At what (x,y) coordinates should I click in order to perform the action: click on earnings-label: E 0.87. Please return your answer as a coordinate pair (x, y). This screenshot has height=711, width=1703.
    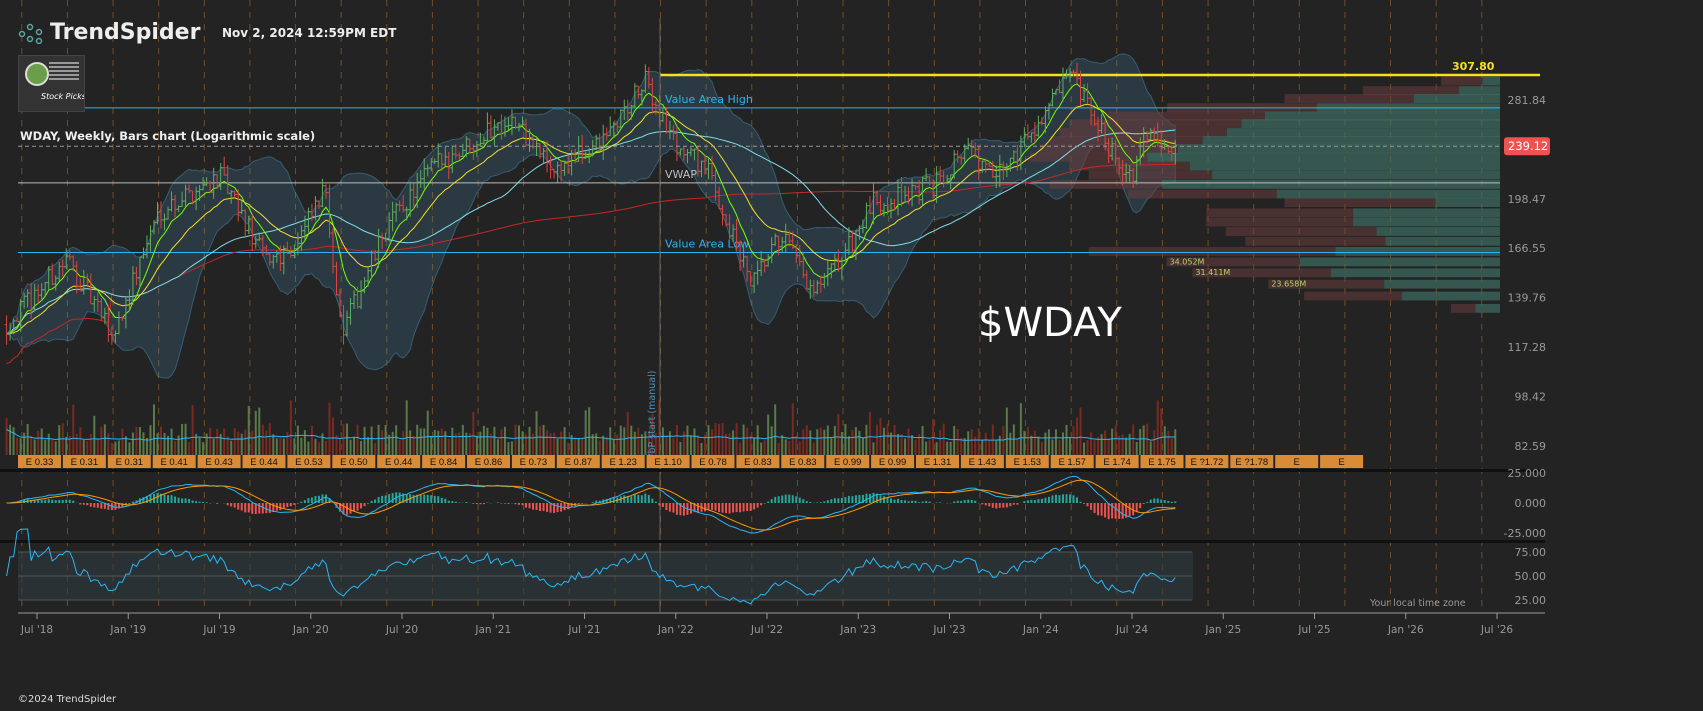
    Looking at the image, I should click on (578, 462).